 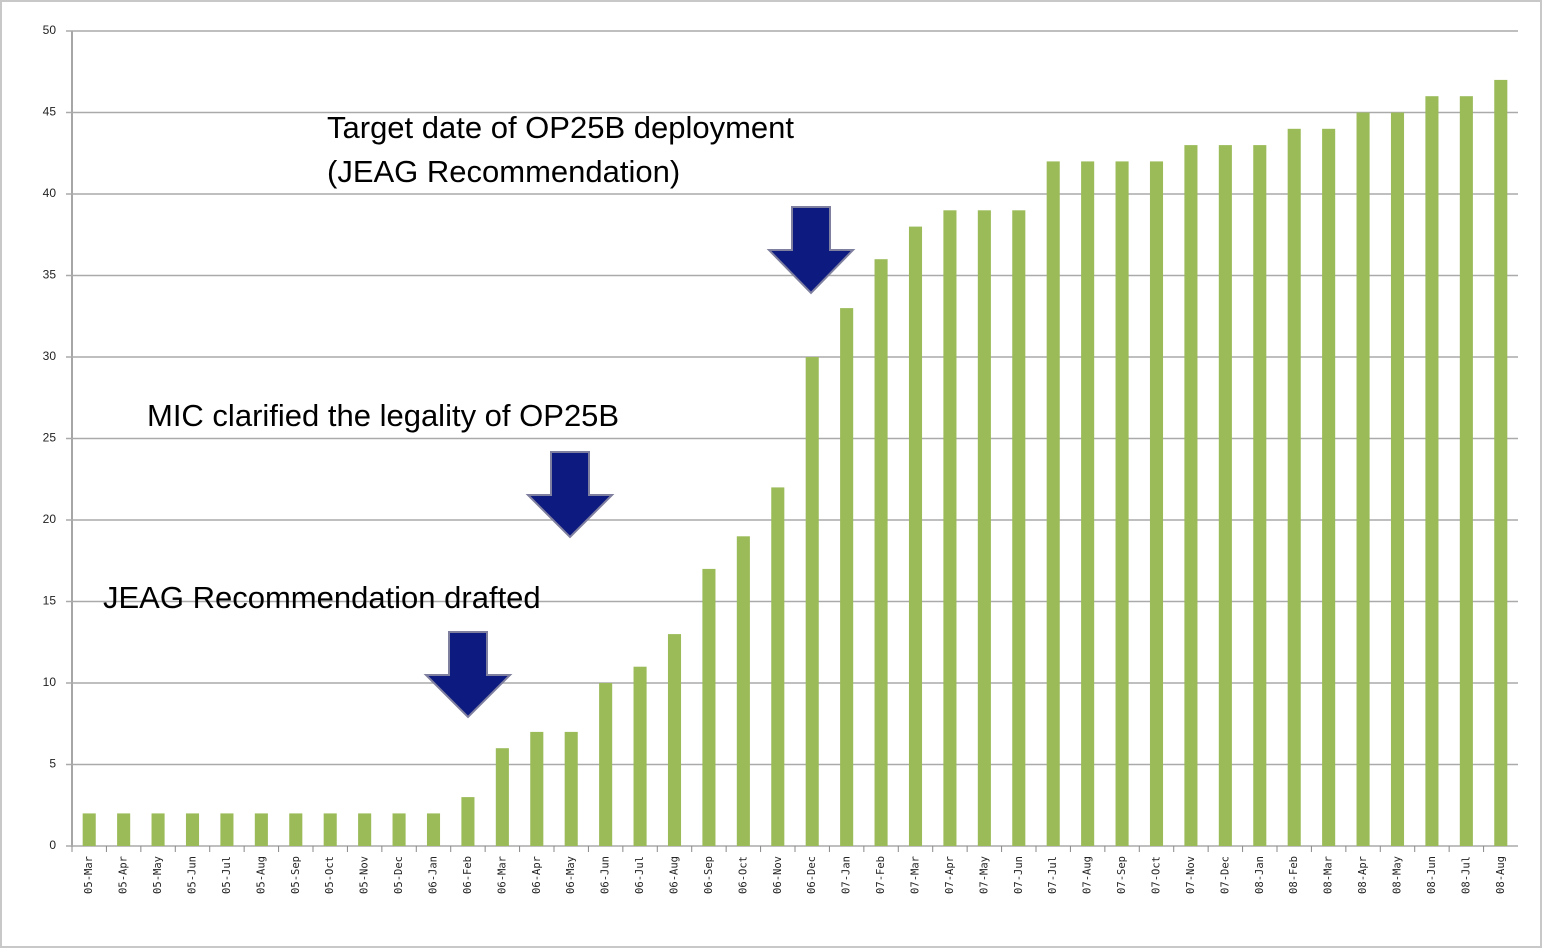 I want to click on x-tick-label: 07-Sep, so click(x=1122, y=875).